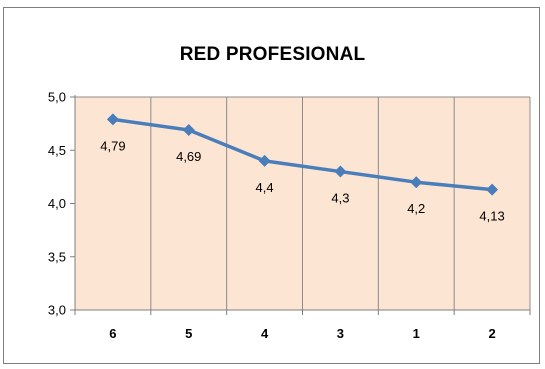 The image size is (545, 369). I want to click on x-tick-label: 3, so click(340, 333).